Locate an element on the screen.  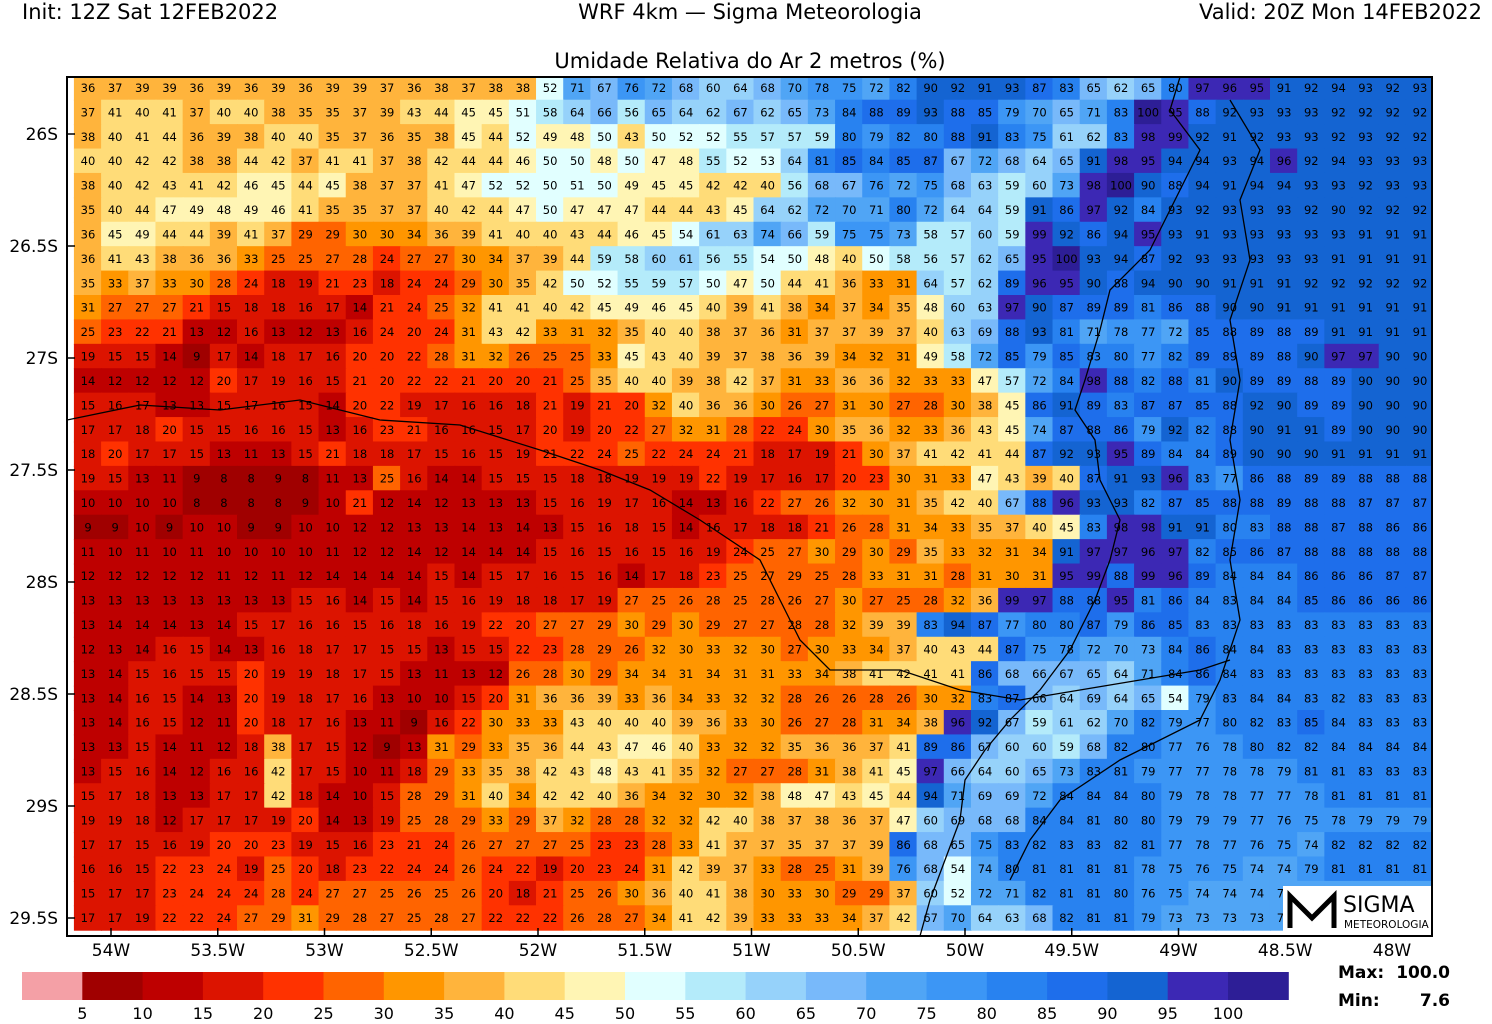
cell-value: 28 is located at coordinates (849, 723).